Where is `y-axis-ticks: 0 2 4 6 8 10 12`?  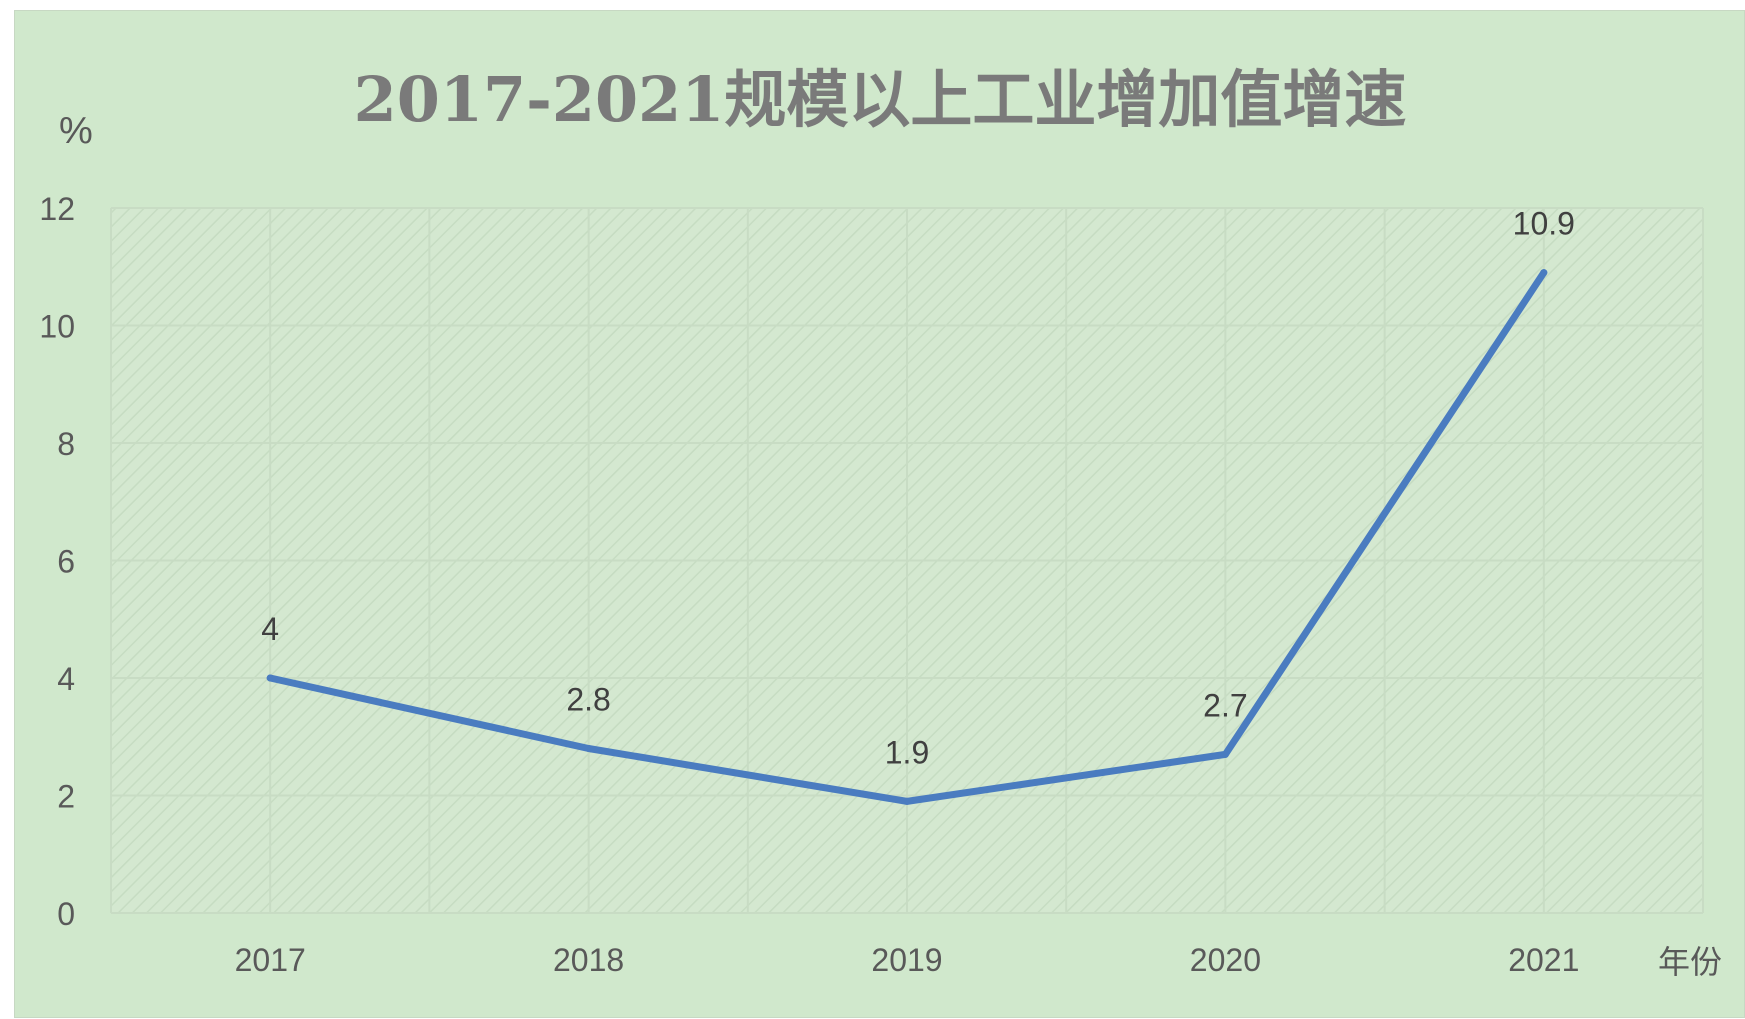
y-axis-ticks: 0 2 4 6 8 10 12 is located at coordinates (57, 561).